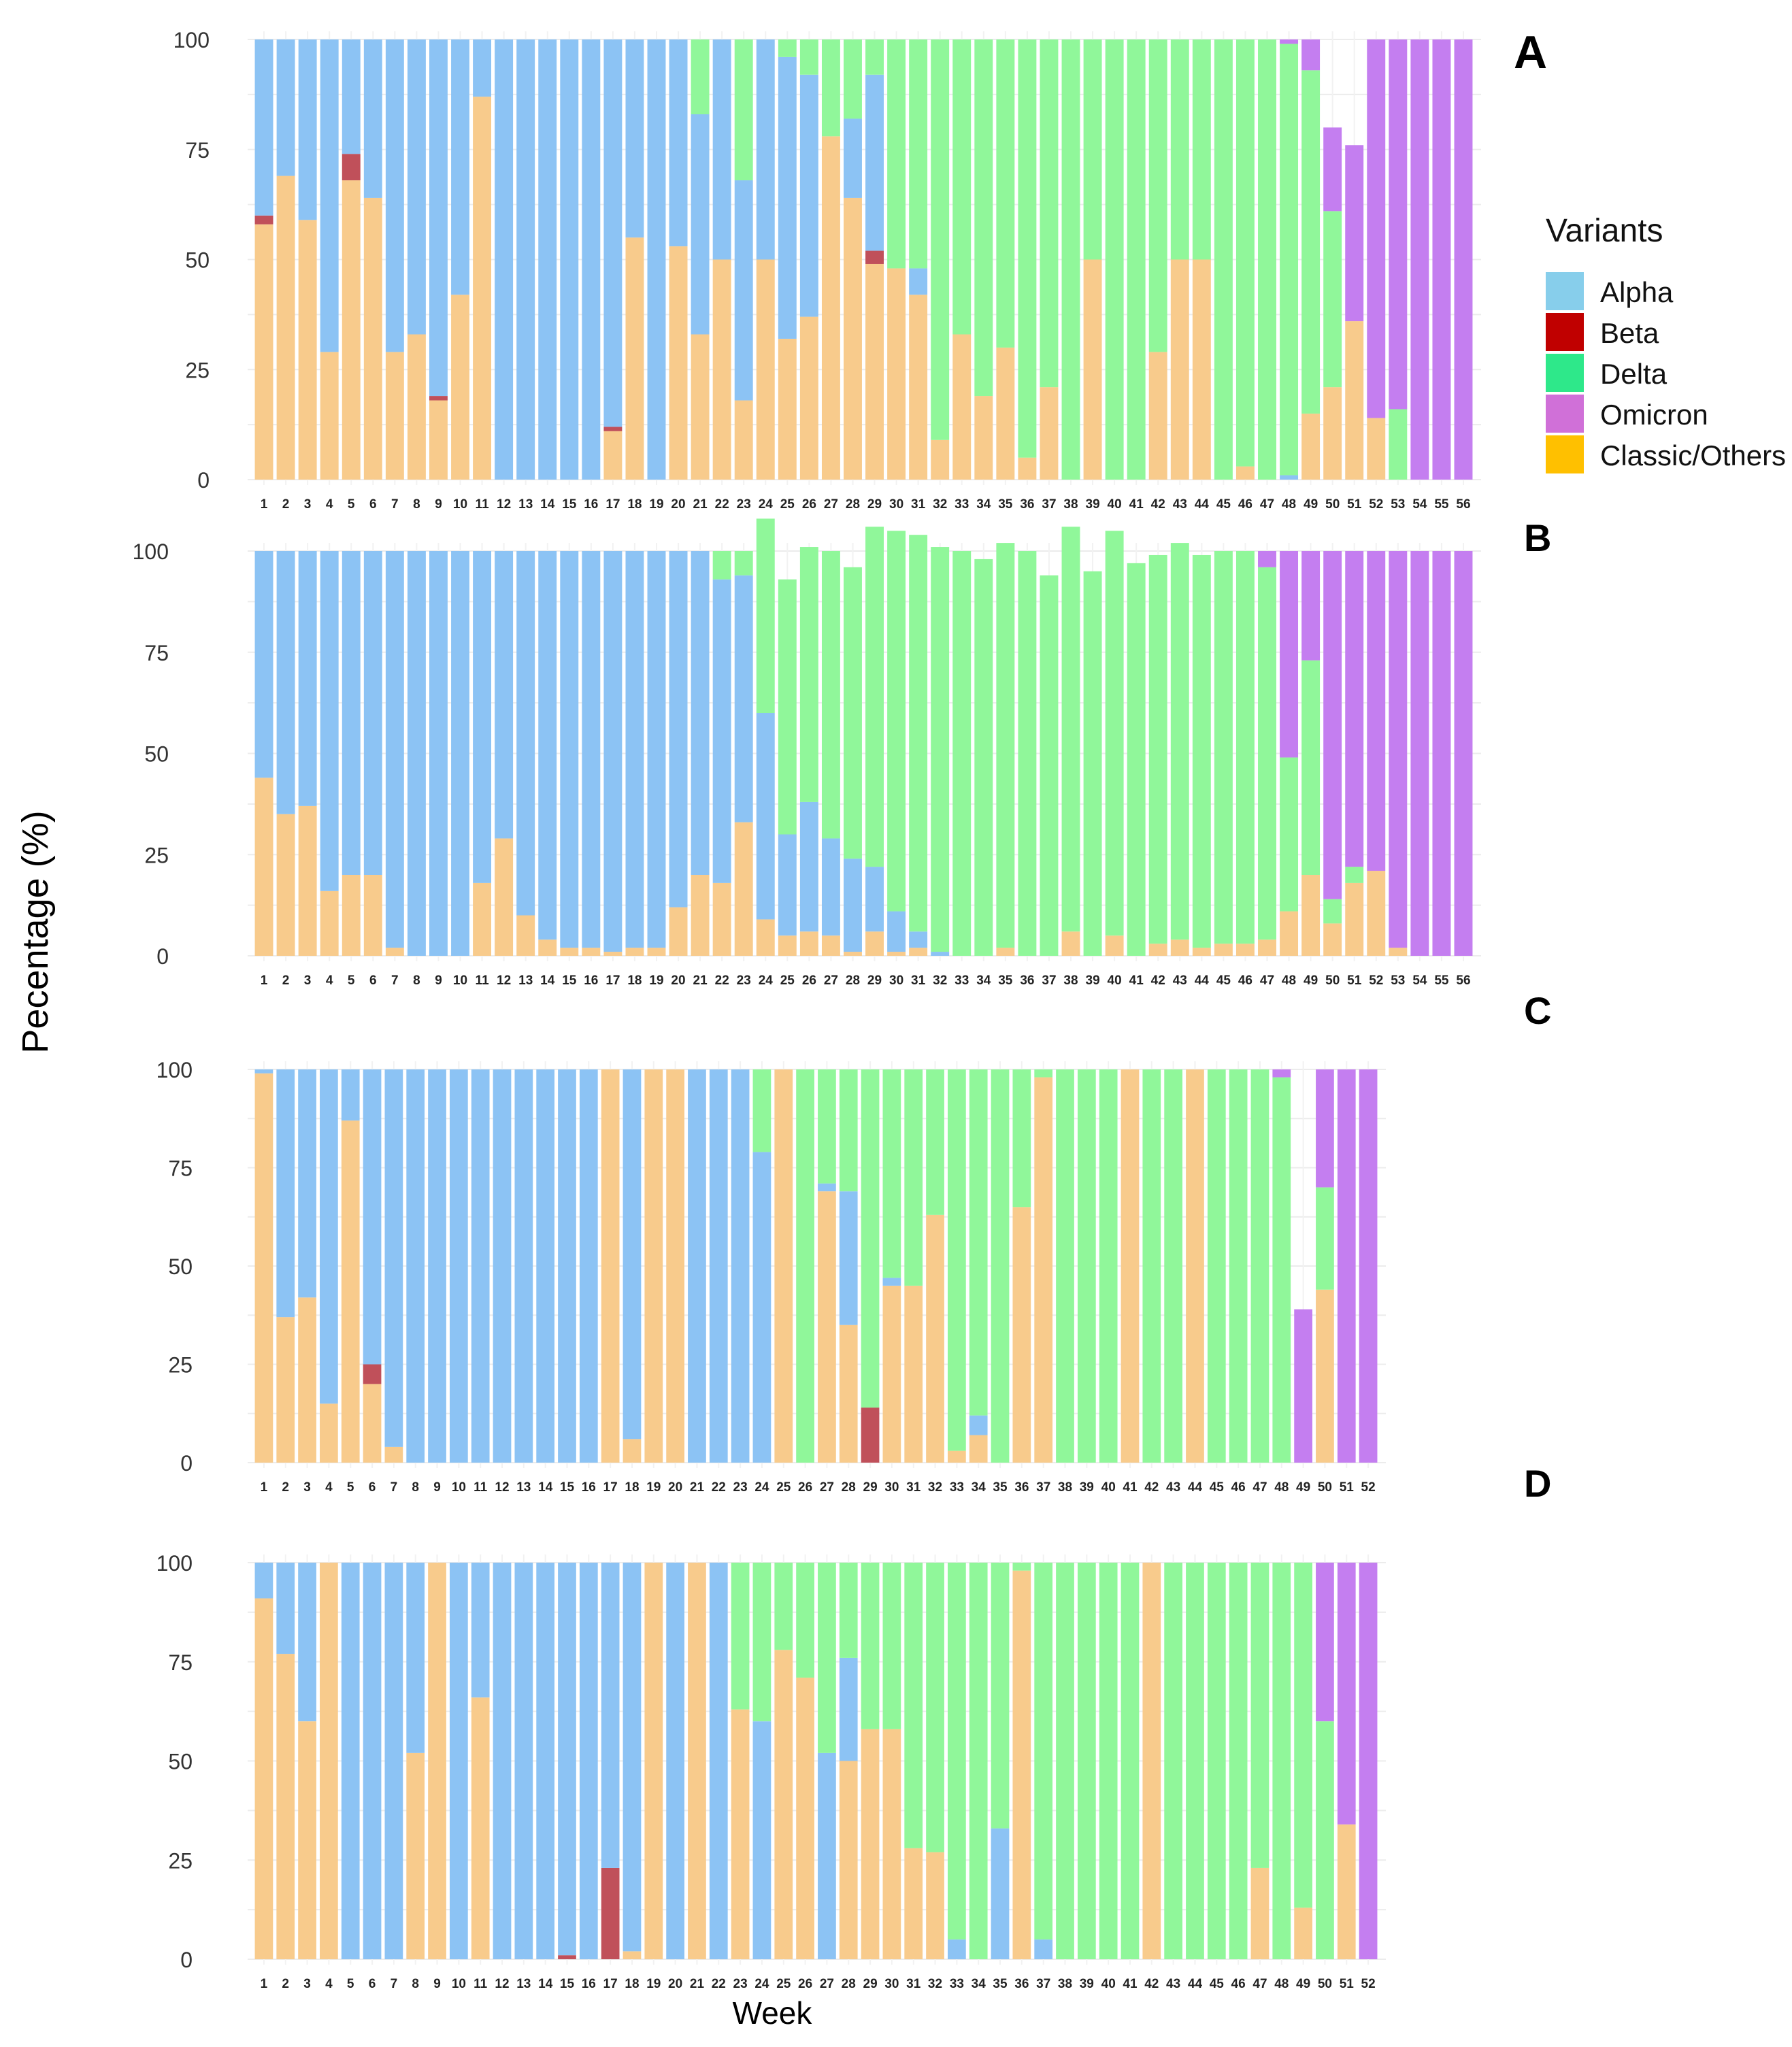 The width and height of the screenshot is (1792, 2047). What do you see at coordinates (174, 1070) in the screenshot?
I see `y-tick-label: 100` at bounding box center [174, 1070].